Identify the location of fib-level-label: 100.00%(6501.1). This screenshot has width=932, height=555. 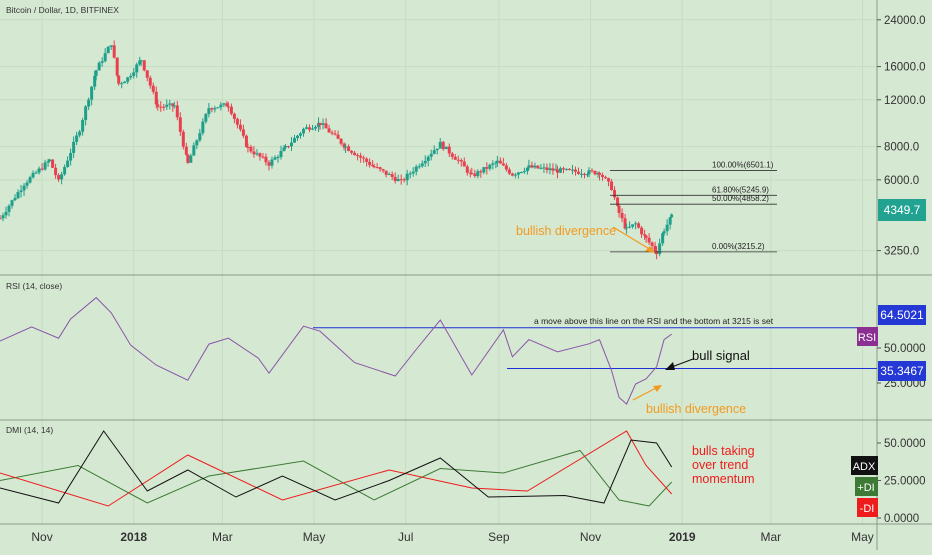
(743, 165).